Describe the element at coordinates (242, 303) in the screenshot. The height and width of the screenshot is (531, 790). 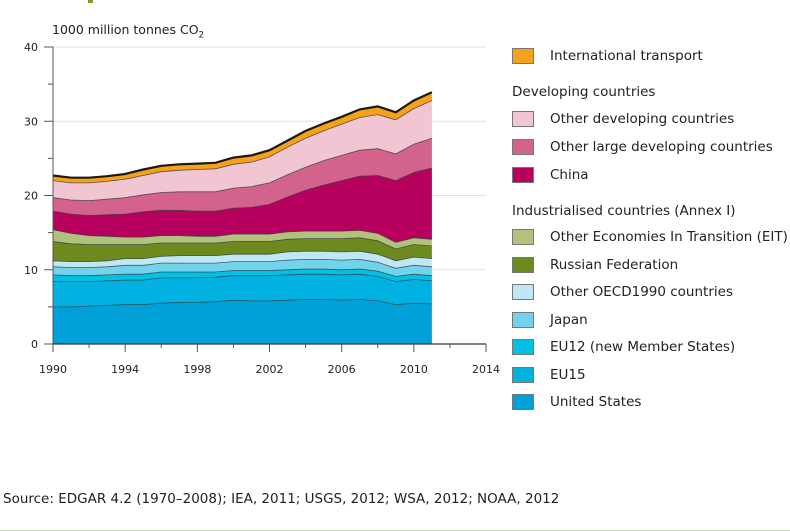
I see `line-united-states` at that location.